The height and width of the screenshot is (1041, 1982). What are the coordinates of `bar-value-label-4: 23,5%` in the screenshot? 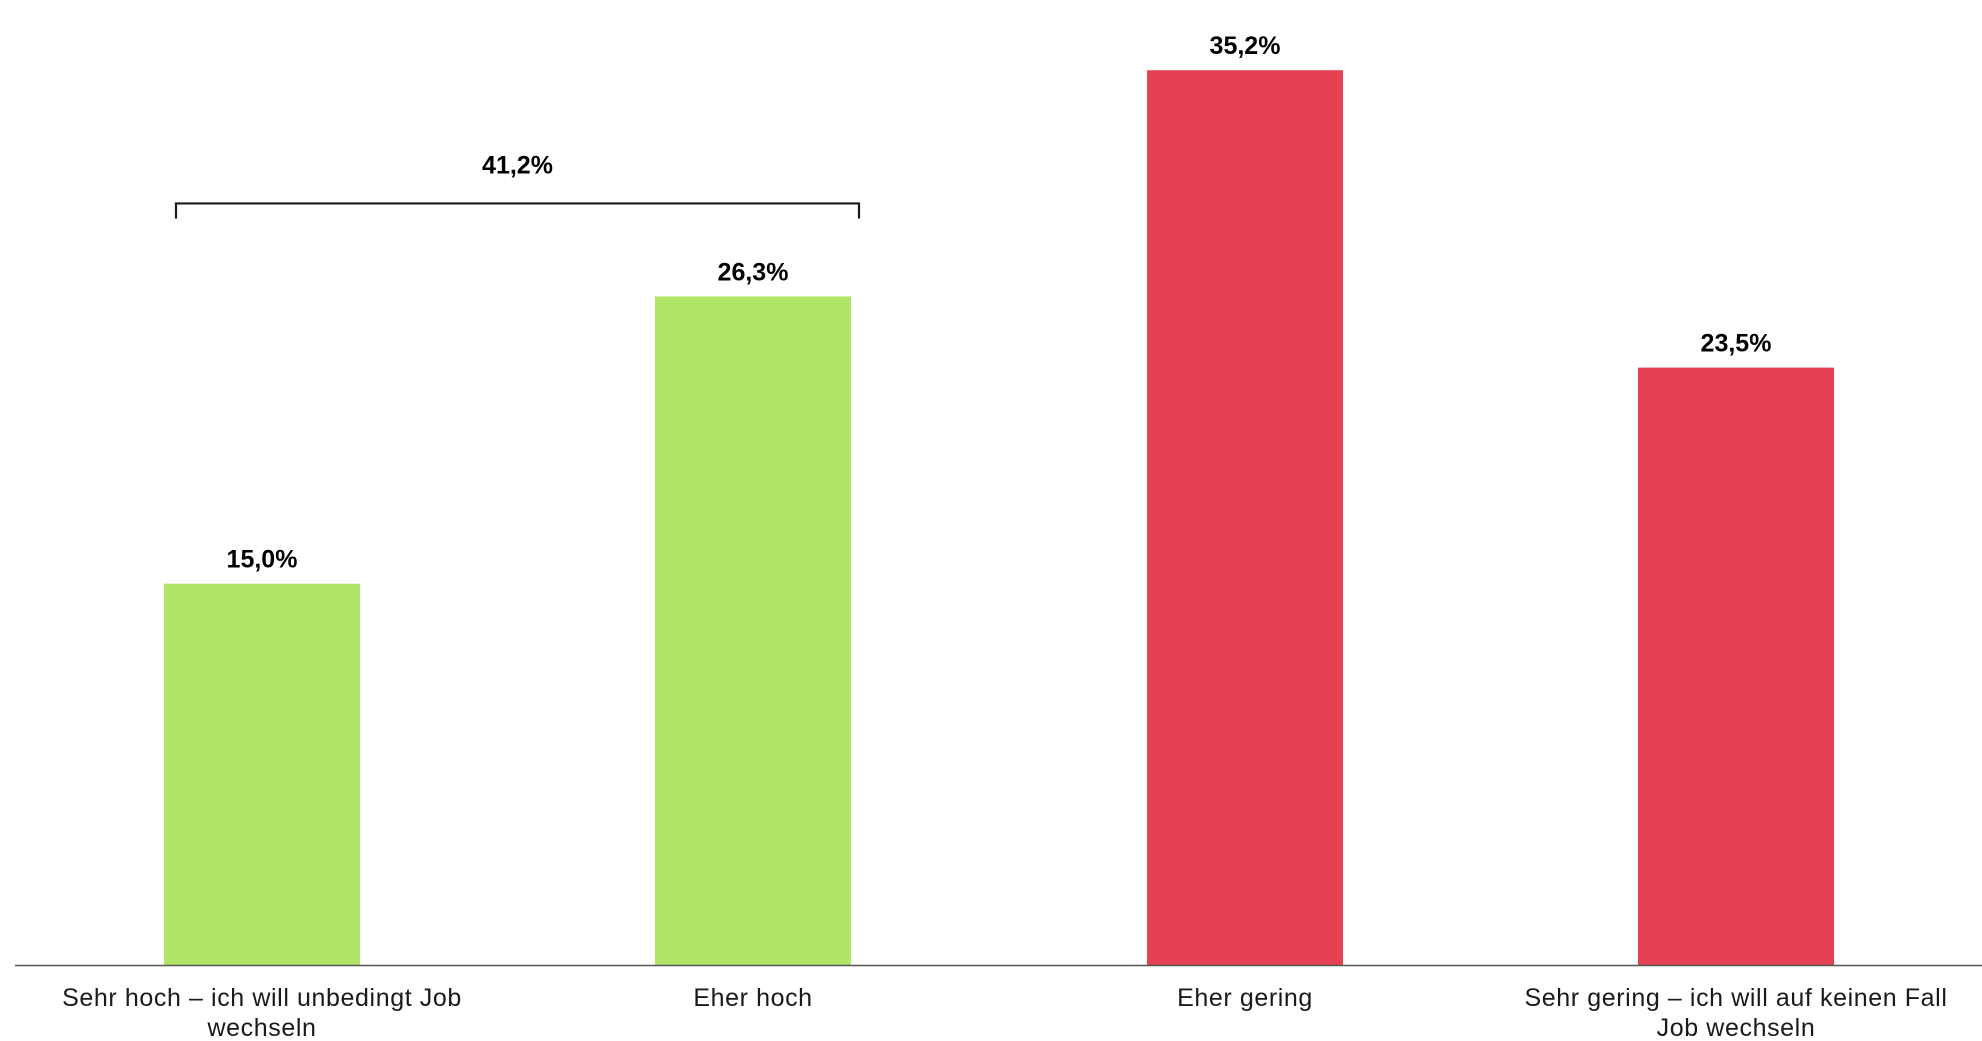 It's located at (1736, 344).